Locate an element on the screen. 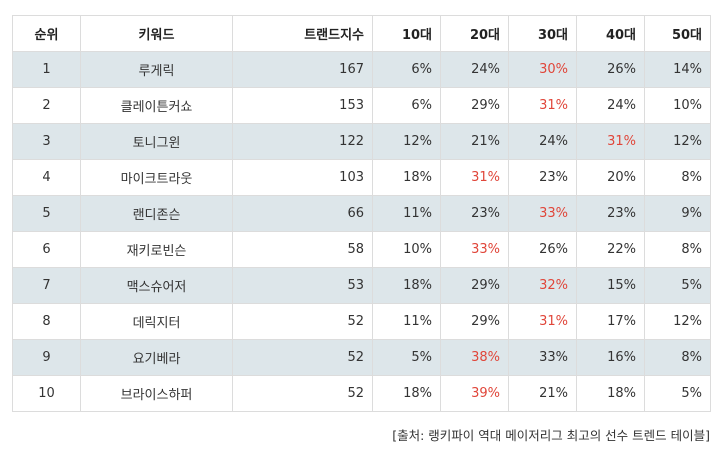 The width and height of the screenshot is (721, 455). cell-rank: 7 is located at coordinates (46, 285).